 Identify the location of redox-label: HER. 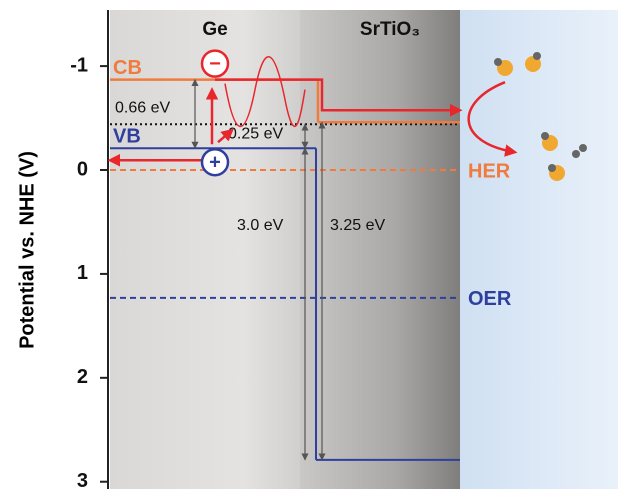
(489, 171).